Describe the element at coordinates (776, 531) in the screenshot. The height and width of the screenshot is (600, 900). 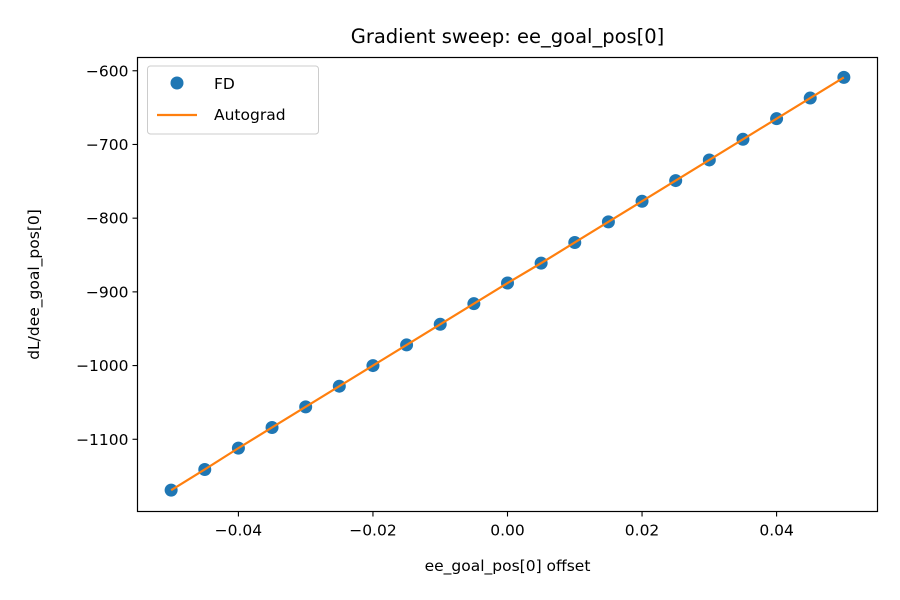
I see `x-tick-label: 0.04` at that location.